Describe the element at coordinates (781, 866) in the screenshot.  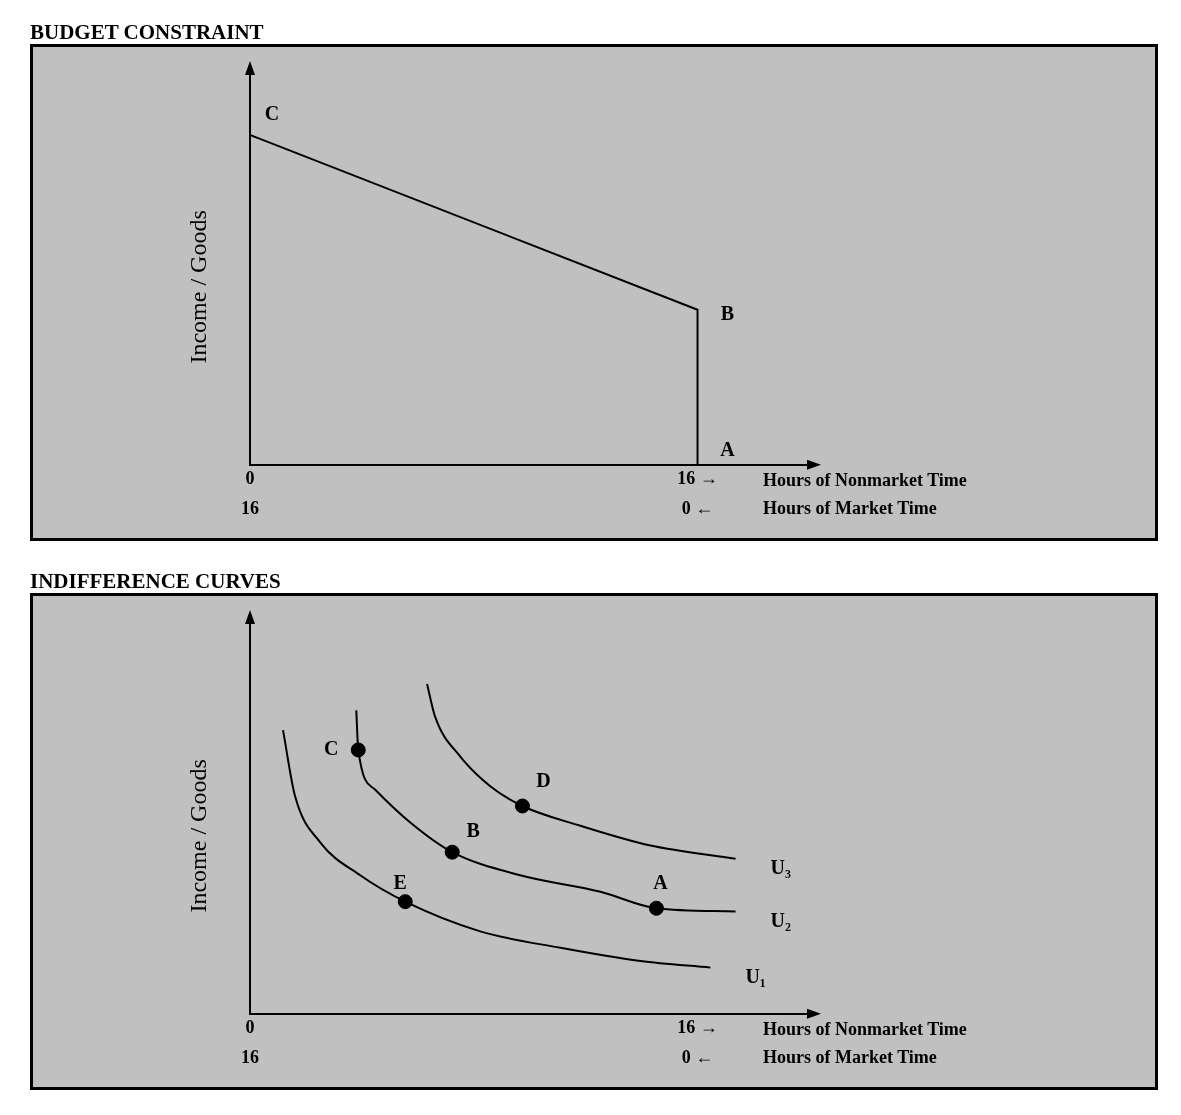
I see `series-label: U₃` at that location.